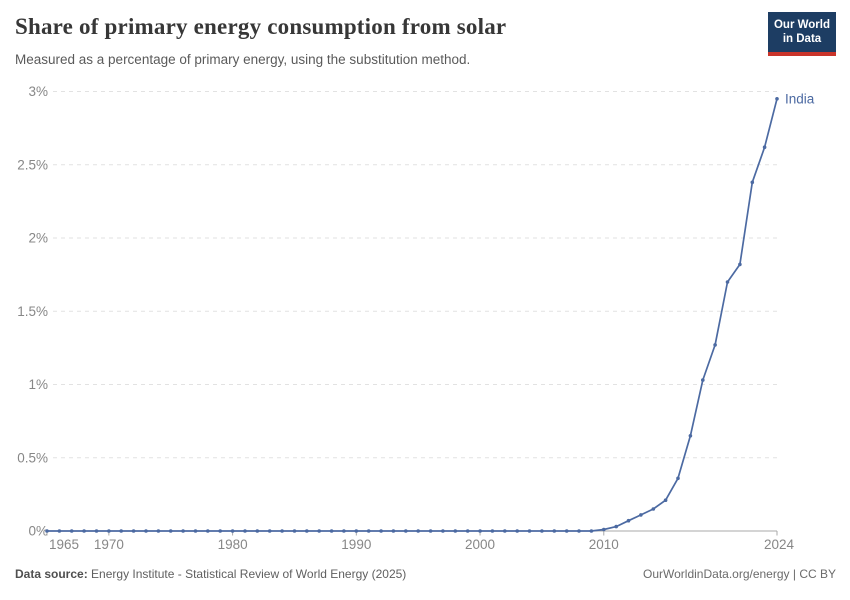 The image size is (850, 600). What do you see at coordinates (800, 98) in the screenshot?
I see `series-label-india: India` at bounding box center [800, 98].